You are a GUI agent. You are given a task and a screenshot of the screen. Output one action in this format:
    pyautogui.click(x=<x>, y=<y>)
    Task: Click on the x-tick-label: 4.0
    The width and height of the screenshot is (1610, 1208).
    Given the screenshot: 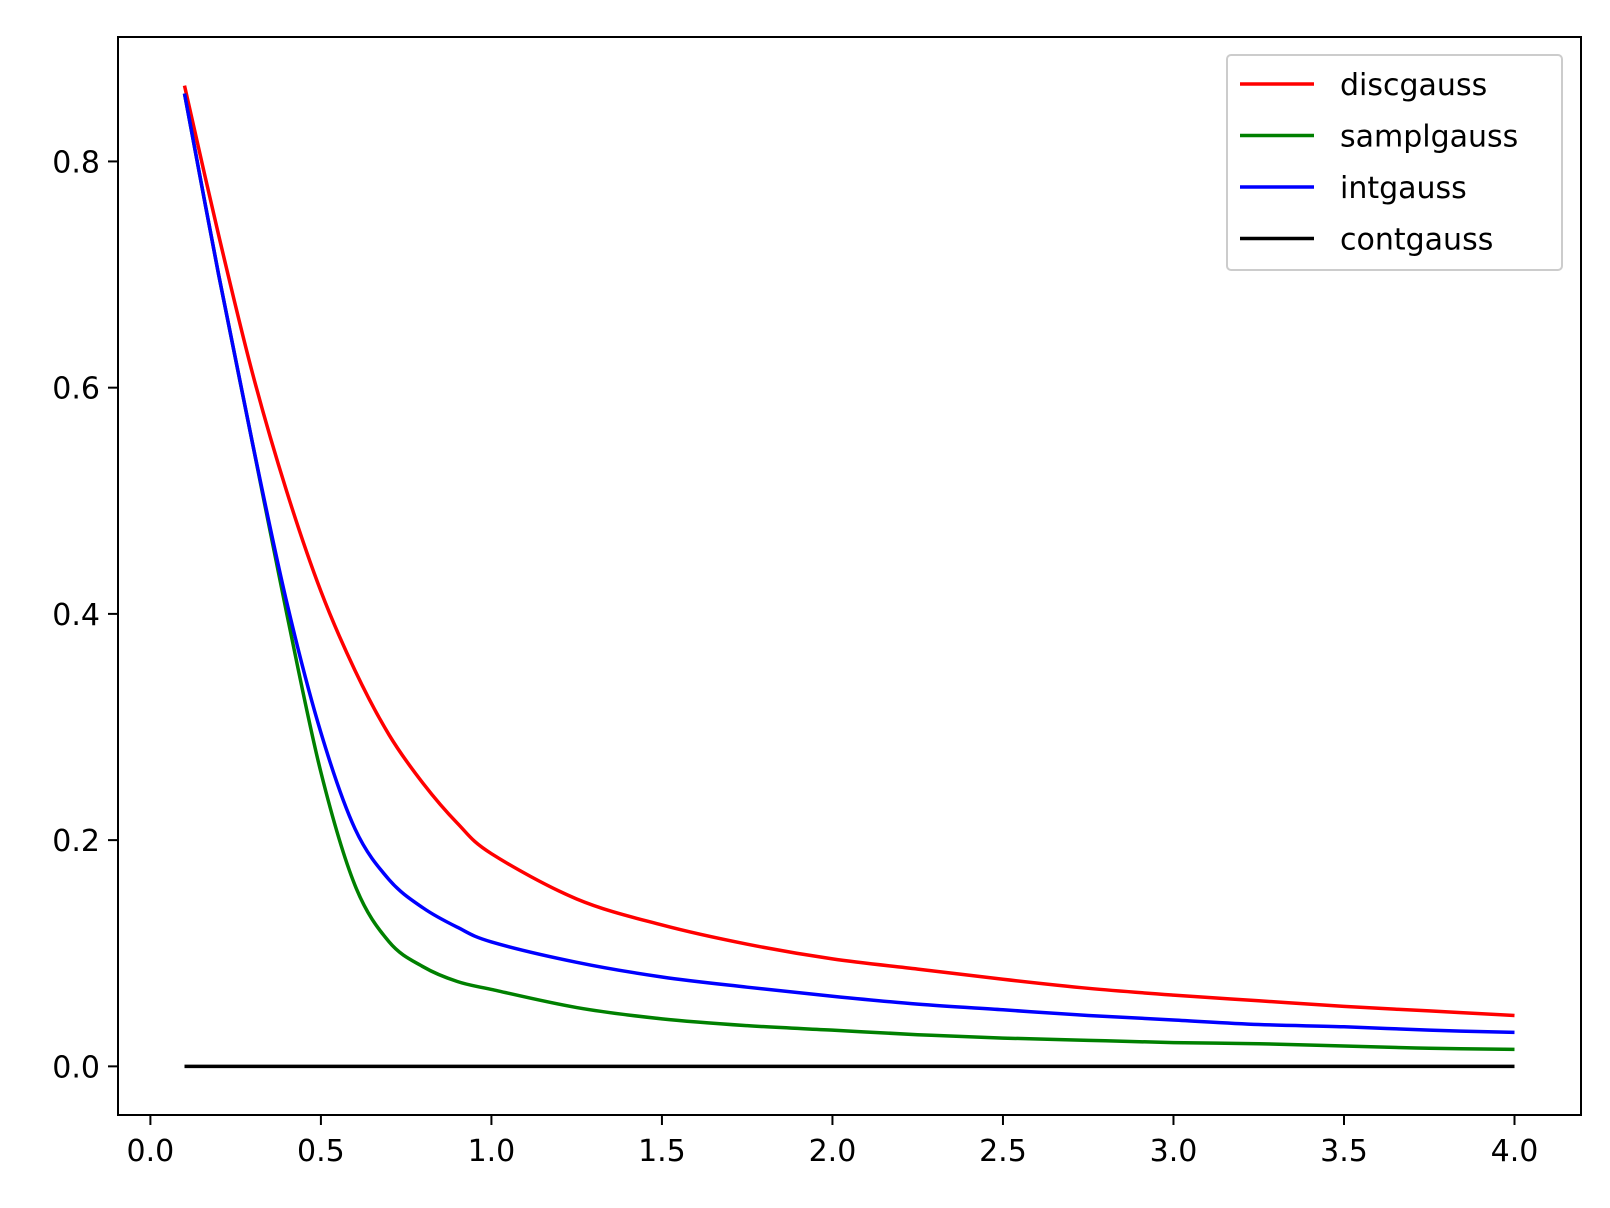 What is the action you would take?
    pyautogui.click(x=1515, y=1151)
    